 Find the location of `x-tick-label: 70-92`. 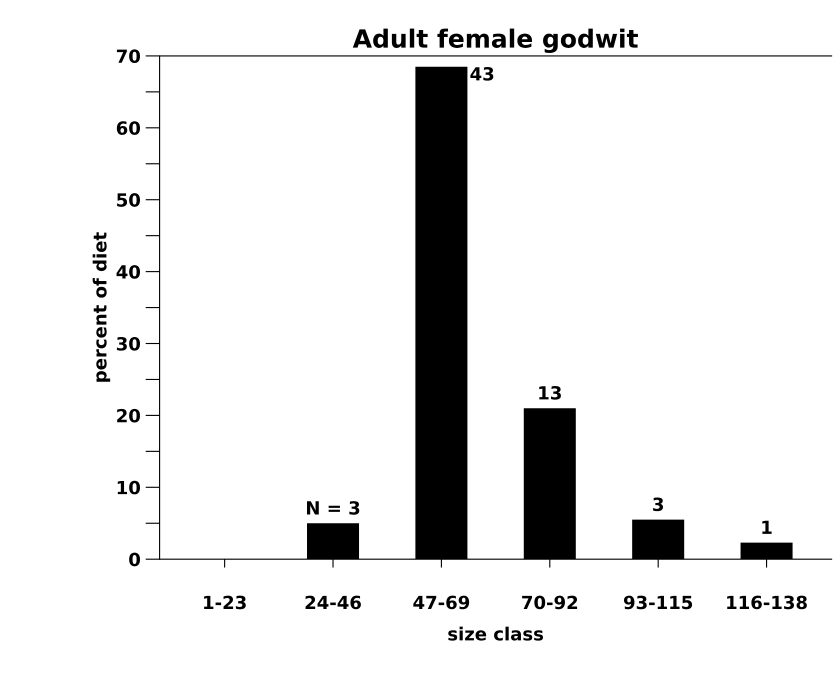

x-tick-label: 70-92 is located at coordinates (550, 603).